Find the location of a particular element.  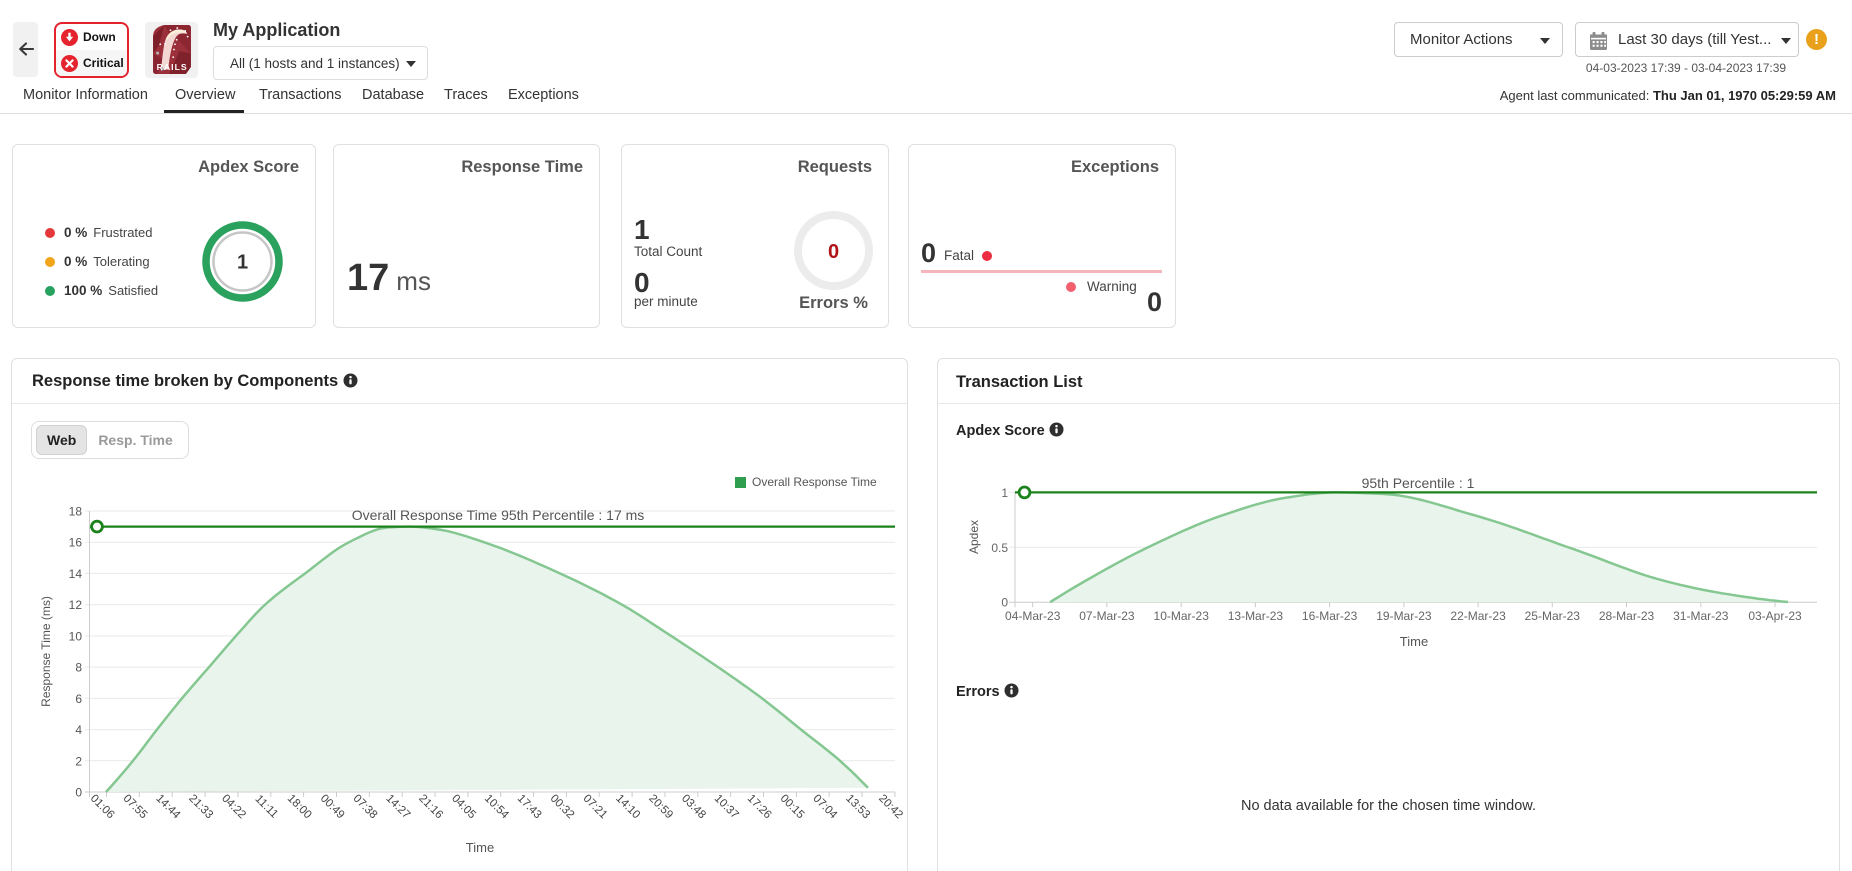

svg-text: 20:42 is located at coordinates (890, 806).